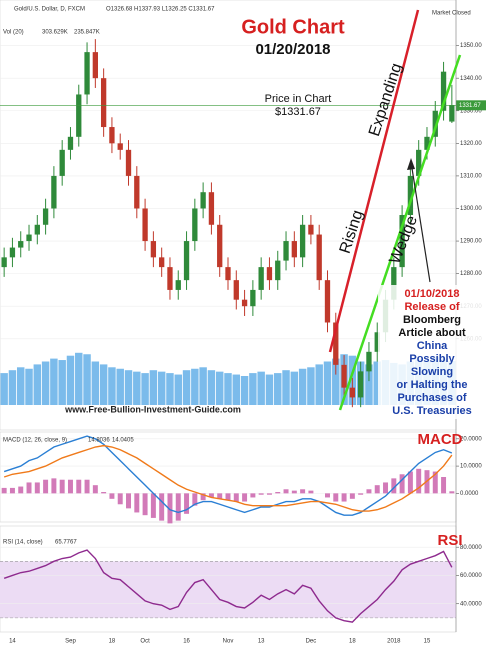  What do you see at coordinates (471, 274) in the screenshot?
I see `y-tick-label: 1280.00` at bounding box center [471, 274].